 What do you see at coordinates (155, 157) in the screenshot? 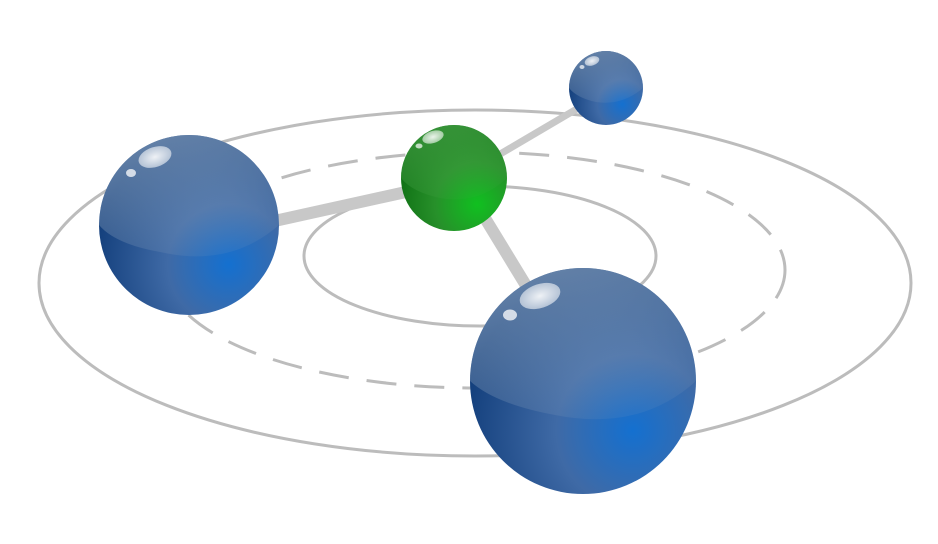
I see `highlight` at bounding box center [155, 157].